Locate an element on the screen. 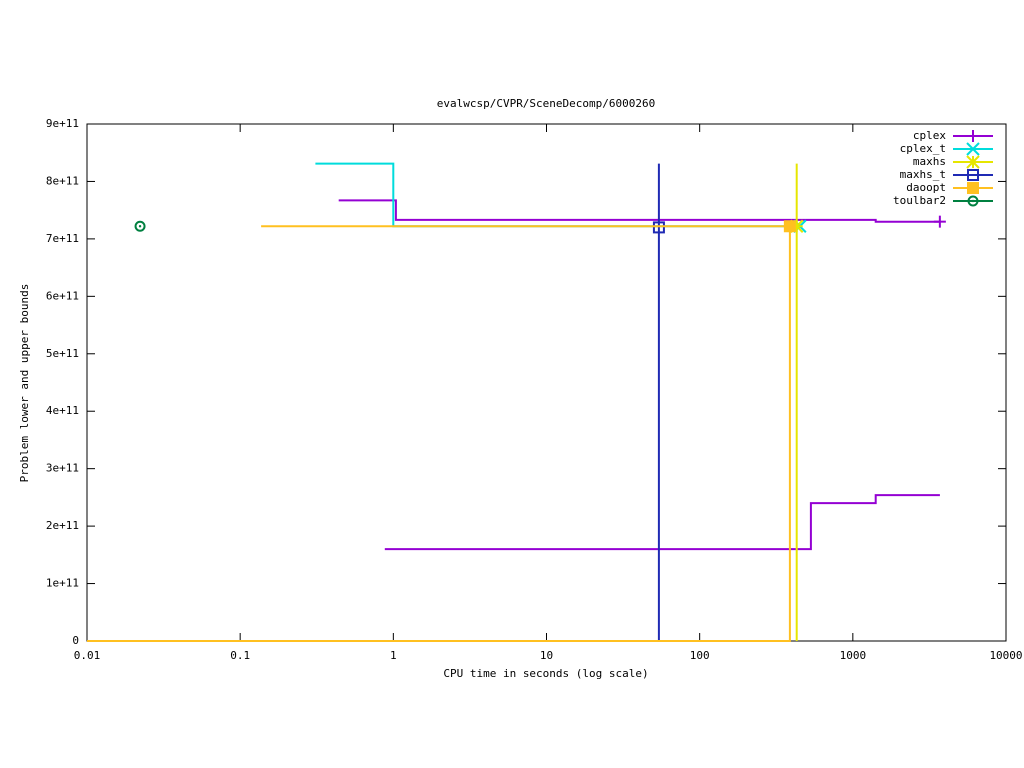 The height and width of the screenshot is (768, 1024). y-tick-label: 6e+11 is located at coordinates (62, 295).